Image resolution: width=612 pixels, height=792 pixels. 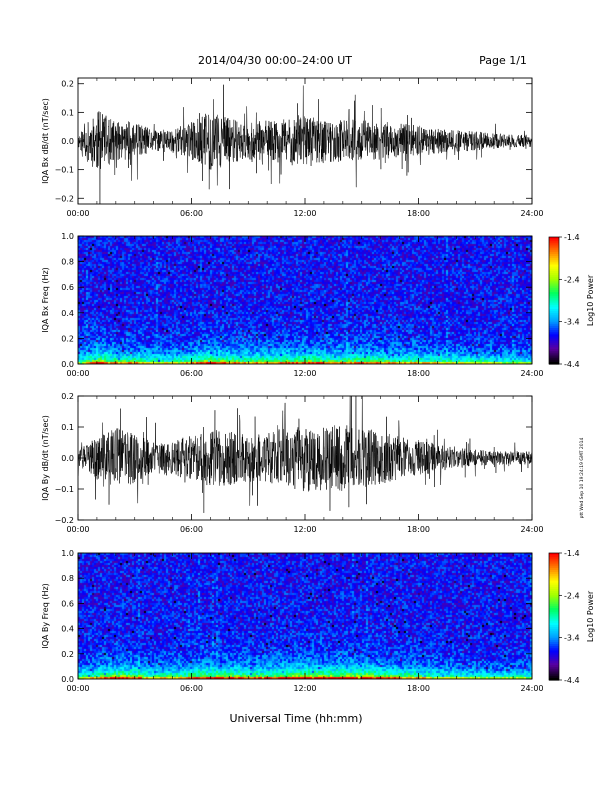 What do you see at coordinates (45, 141) in the screenshot?
I see `y-axis-title: IQA Bx dB/dt (nT/sec)` at bounding box center [45, 141].